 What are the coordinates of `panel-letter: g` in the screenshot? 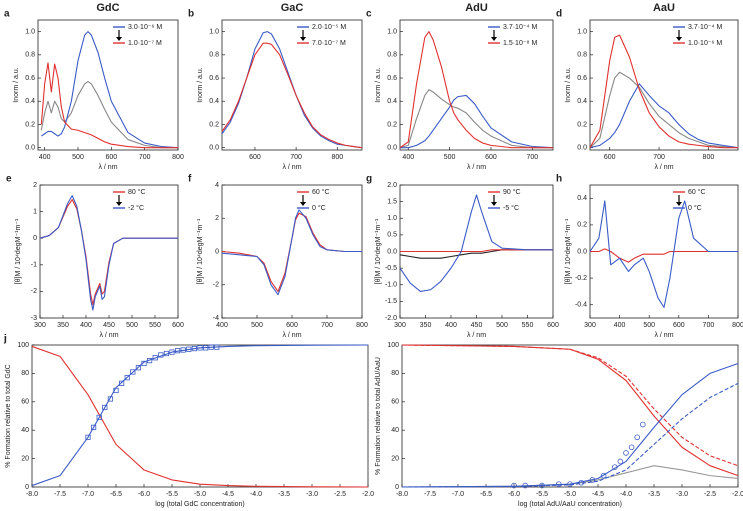 It's located at (369, 179).